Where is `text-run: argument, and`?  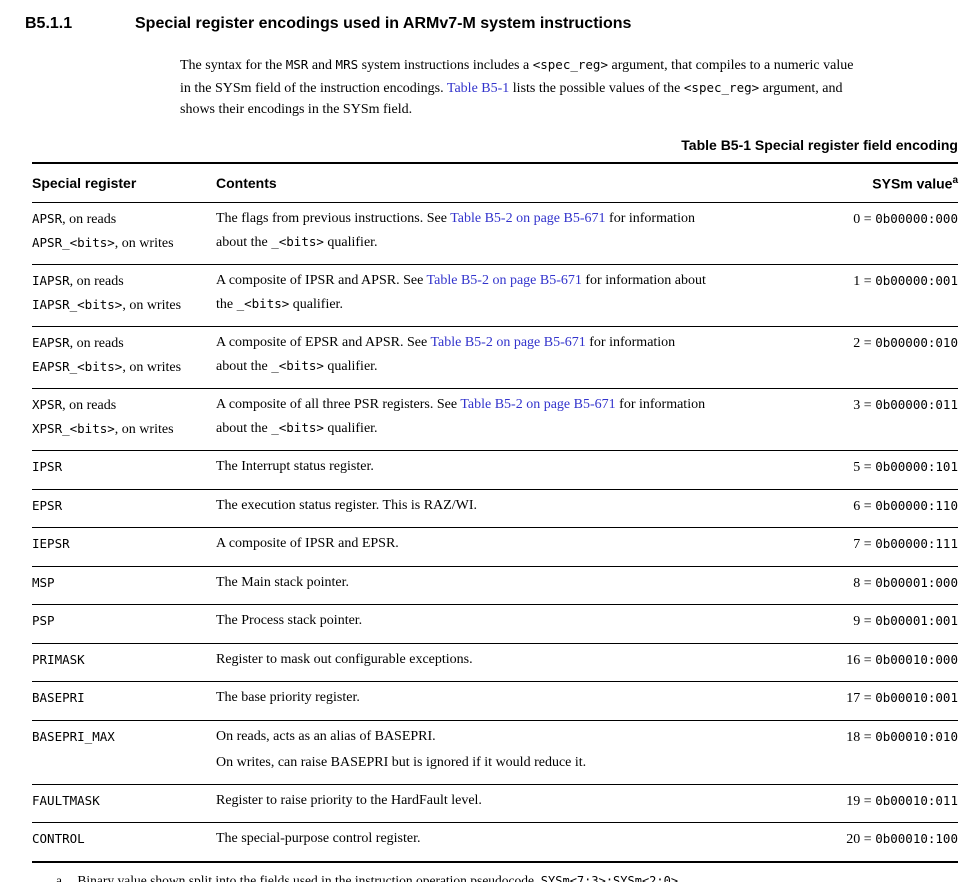 text-run: argument, and is located at coordinates (801, 88).